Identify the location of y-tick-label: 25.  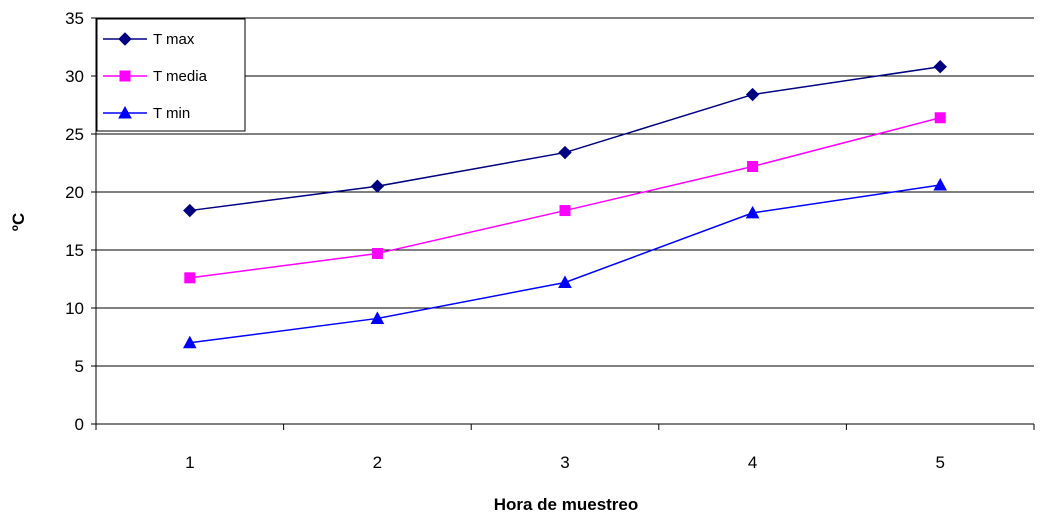
(74, 134).